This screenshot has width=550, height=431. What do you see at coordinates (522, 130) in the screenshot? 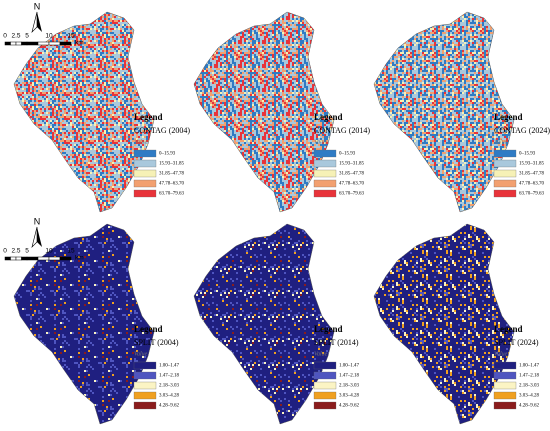
I see `legend-name: CONTAG (2024)` at bounding box center [522, 130].